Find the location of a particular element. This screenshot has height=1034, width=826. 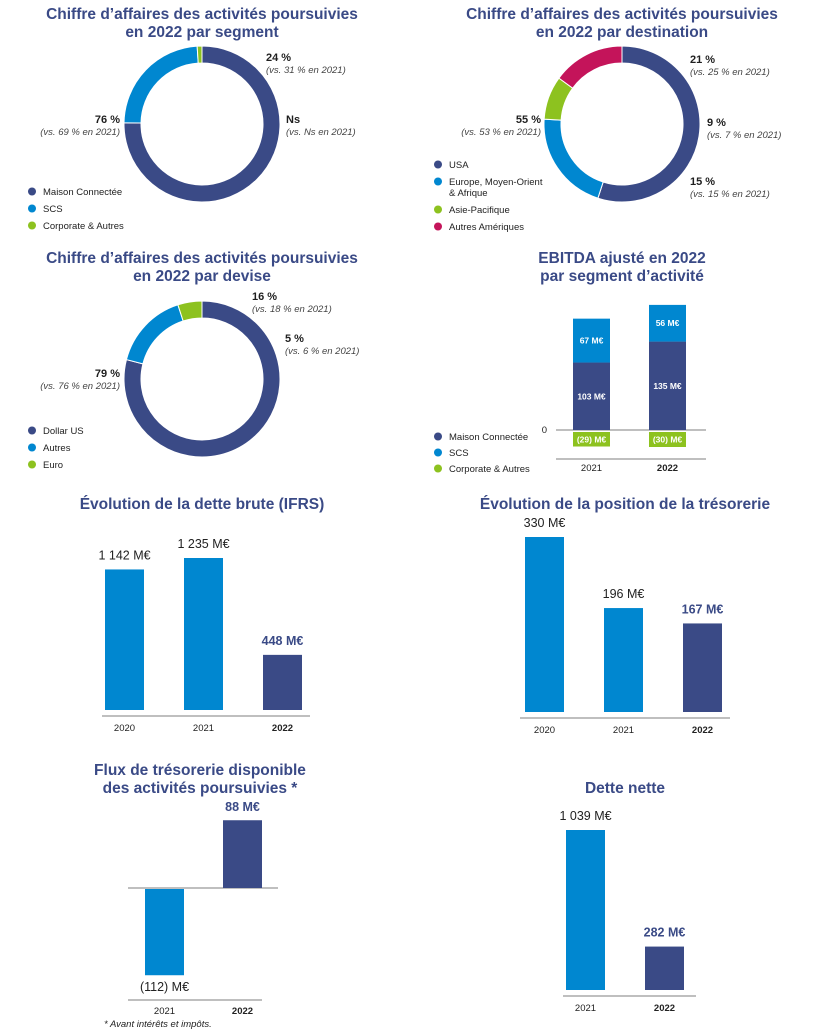

slice-percent: 9 % is located at coordinates (716, 123).